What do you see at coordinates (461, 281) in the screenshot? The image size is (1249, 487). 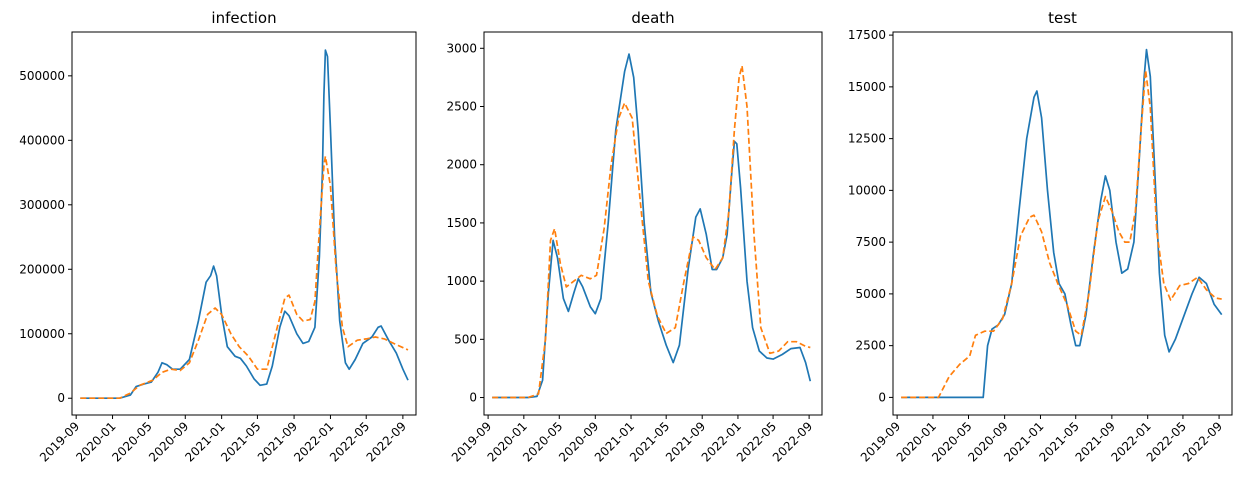 I see `y-tick-label: 1000` at bounding box center [461, 281].